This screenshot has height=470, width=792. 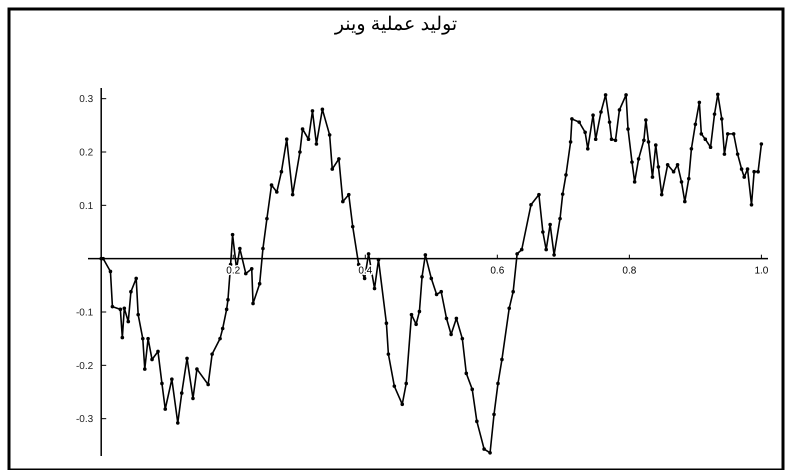 I want to click on y-tick-label: -0.2, so click(x=85, y=366).